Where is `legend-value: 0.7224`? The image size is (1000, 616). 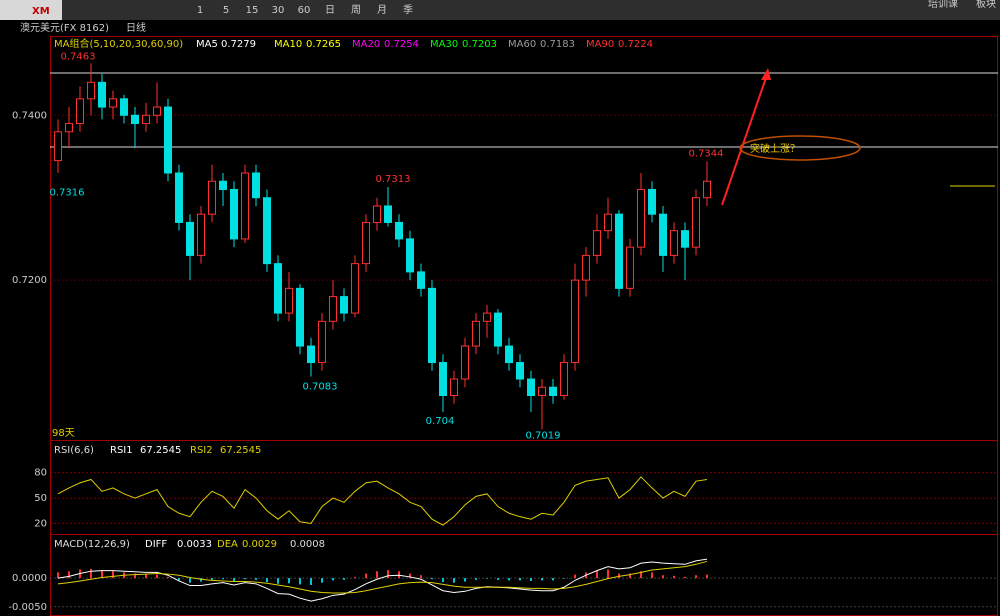
legend-value: 0.7224 is located at coordinates (635, 44).